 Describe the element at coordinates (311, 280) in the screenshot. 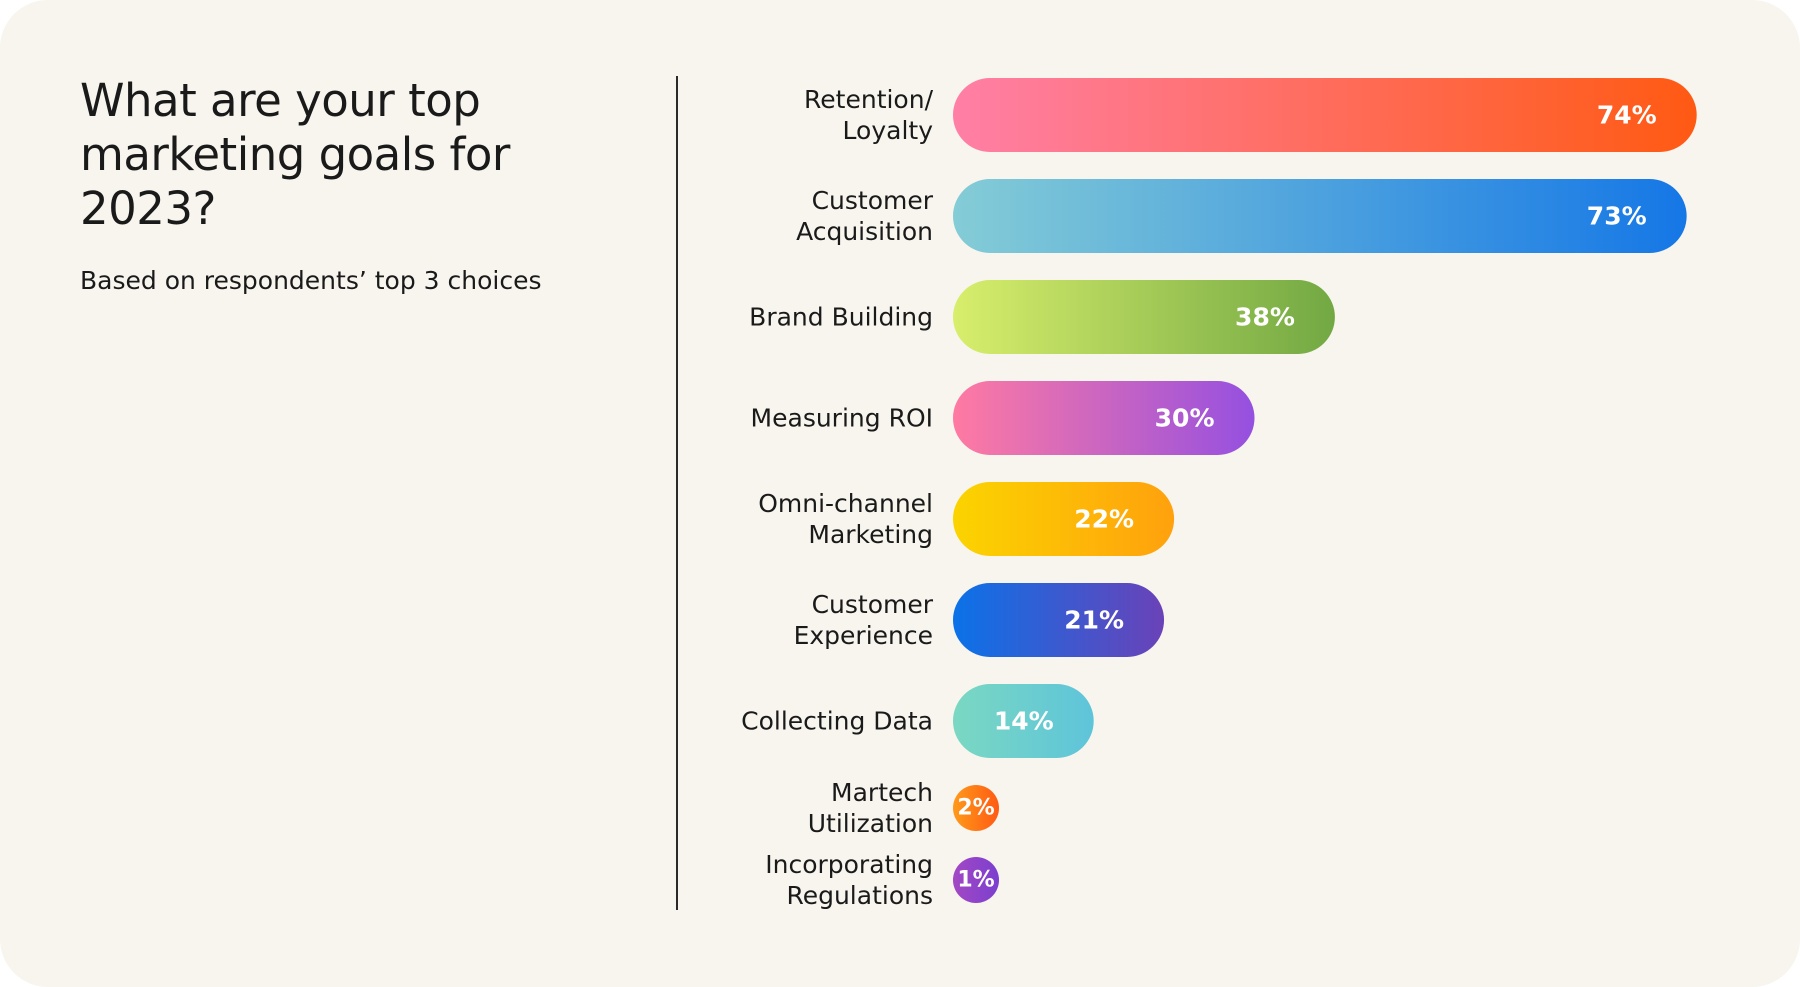

I see `chart-subtitle: Based on respondents’ top 3 choices` at that location.